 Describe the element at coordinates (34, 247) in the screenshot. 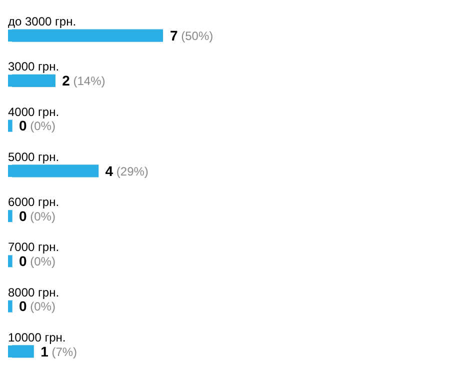

I see `y-tick-label: 7000 грн.` at that location.